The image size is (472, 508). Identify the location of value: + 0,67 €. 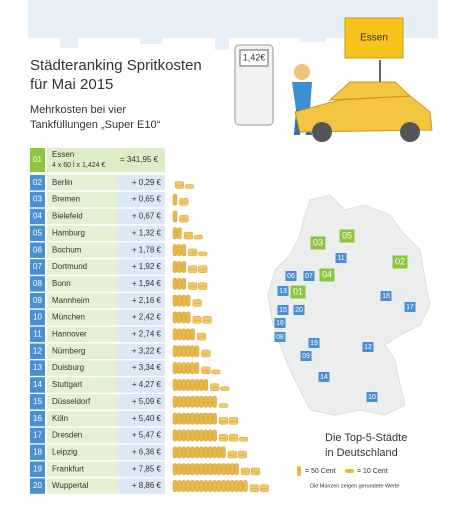
(147, 216).